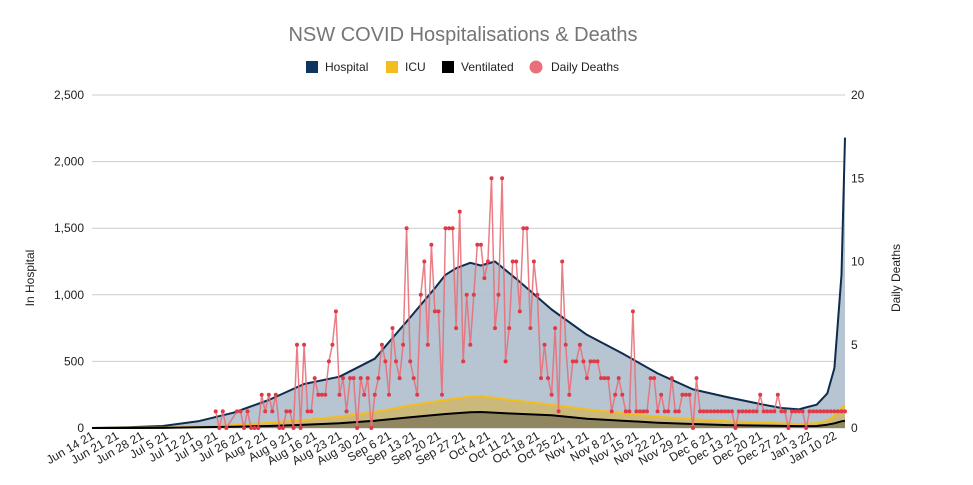 This screenshot has width=973, height=485. I want to click on y-right-tick-label: 5, so click(854, 345).